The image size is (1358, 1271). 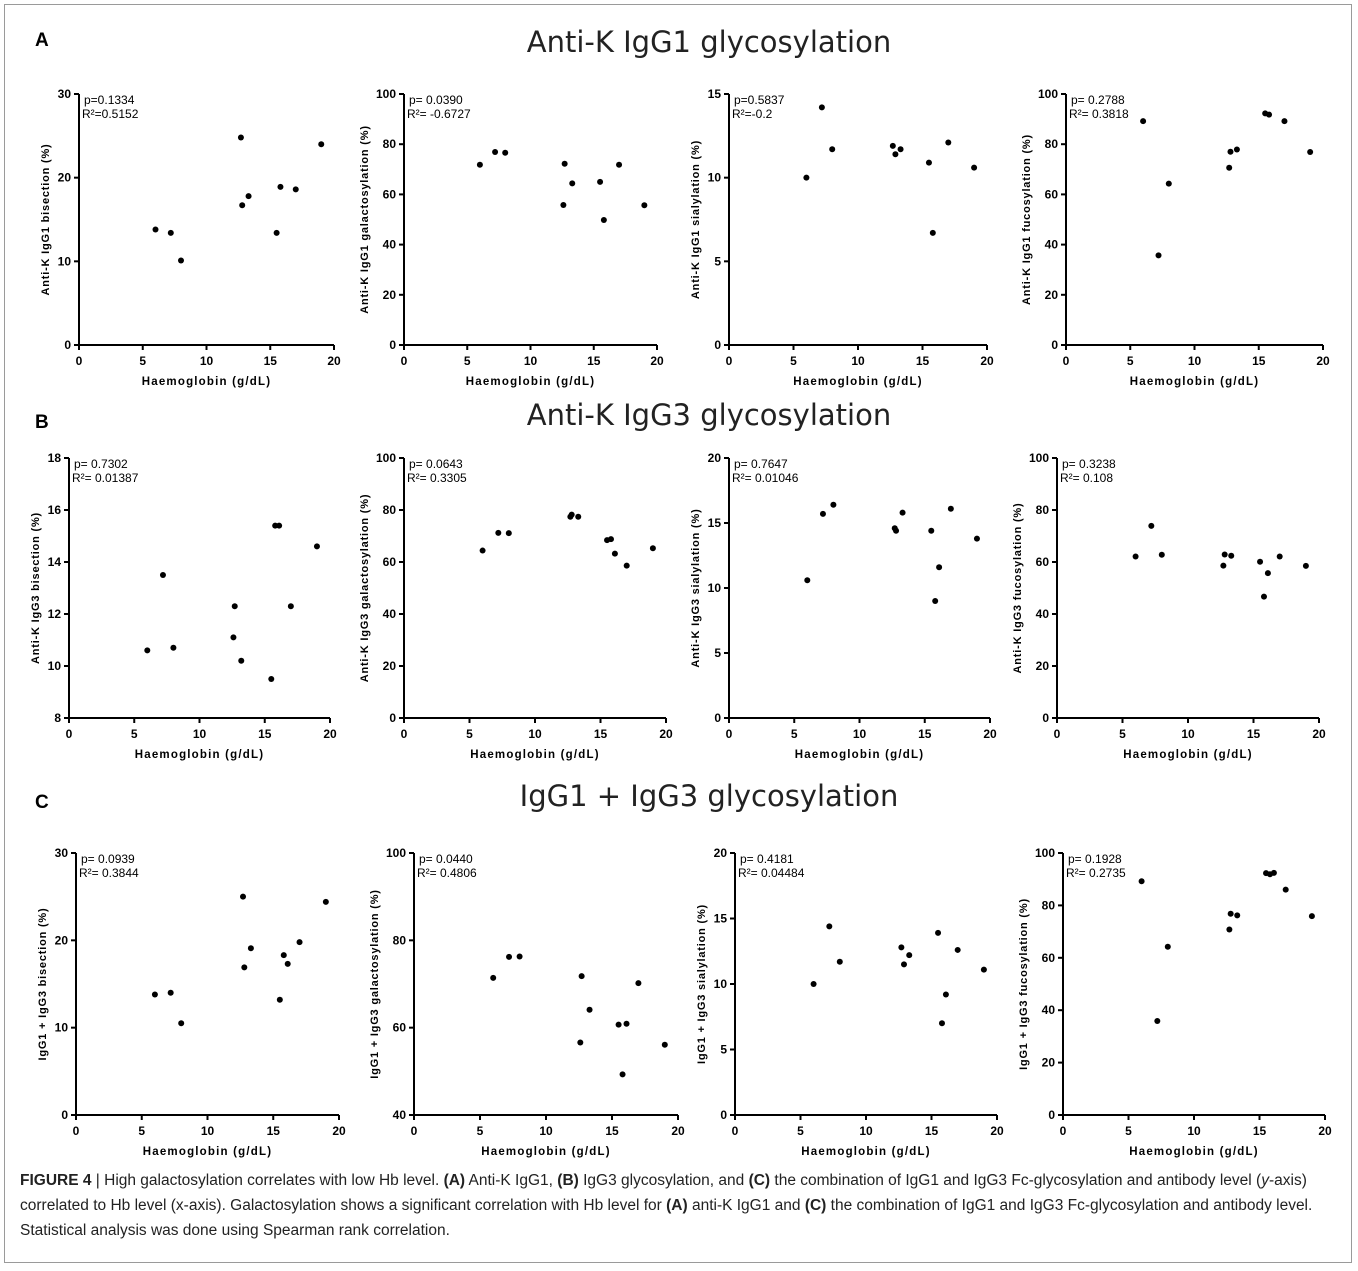 I want to click on y-tick-label-r0c1: 80, so click(x=390, y=144).